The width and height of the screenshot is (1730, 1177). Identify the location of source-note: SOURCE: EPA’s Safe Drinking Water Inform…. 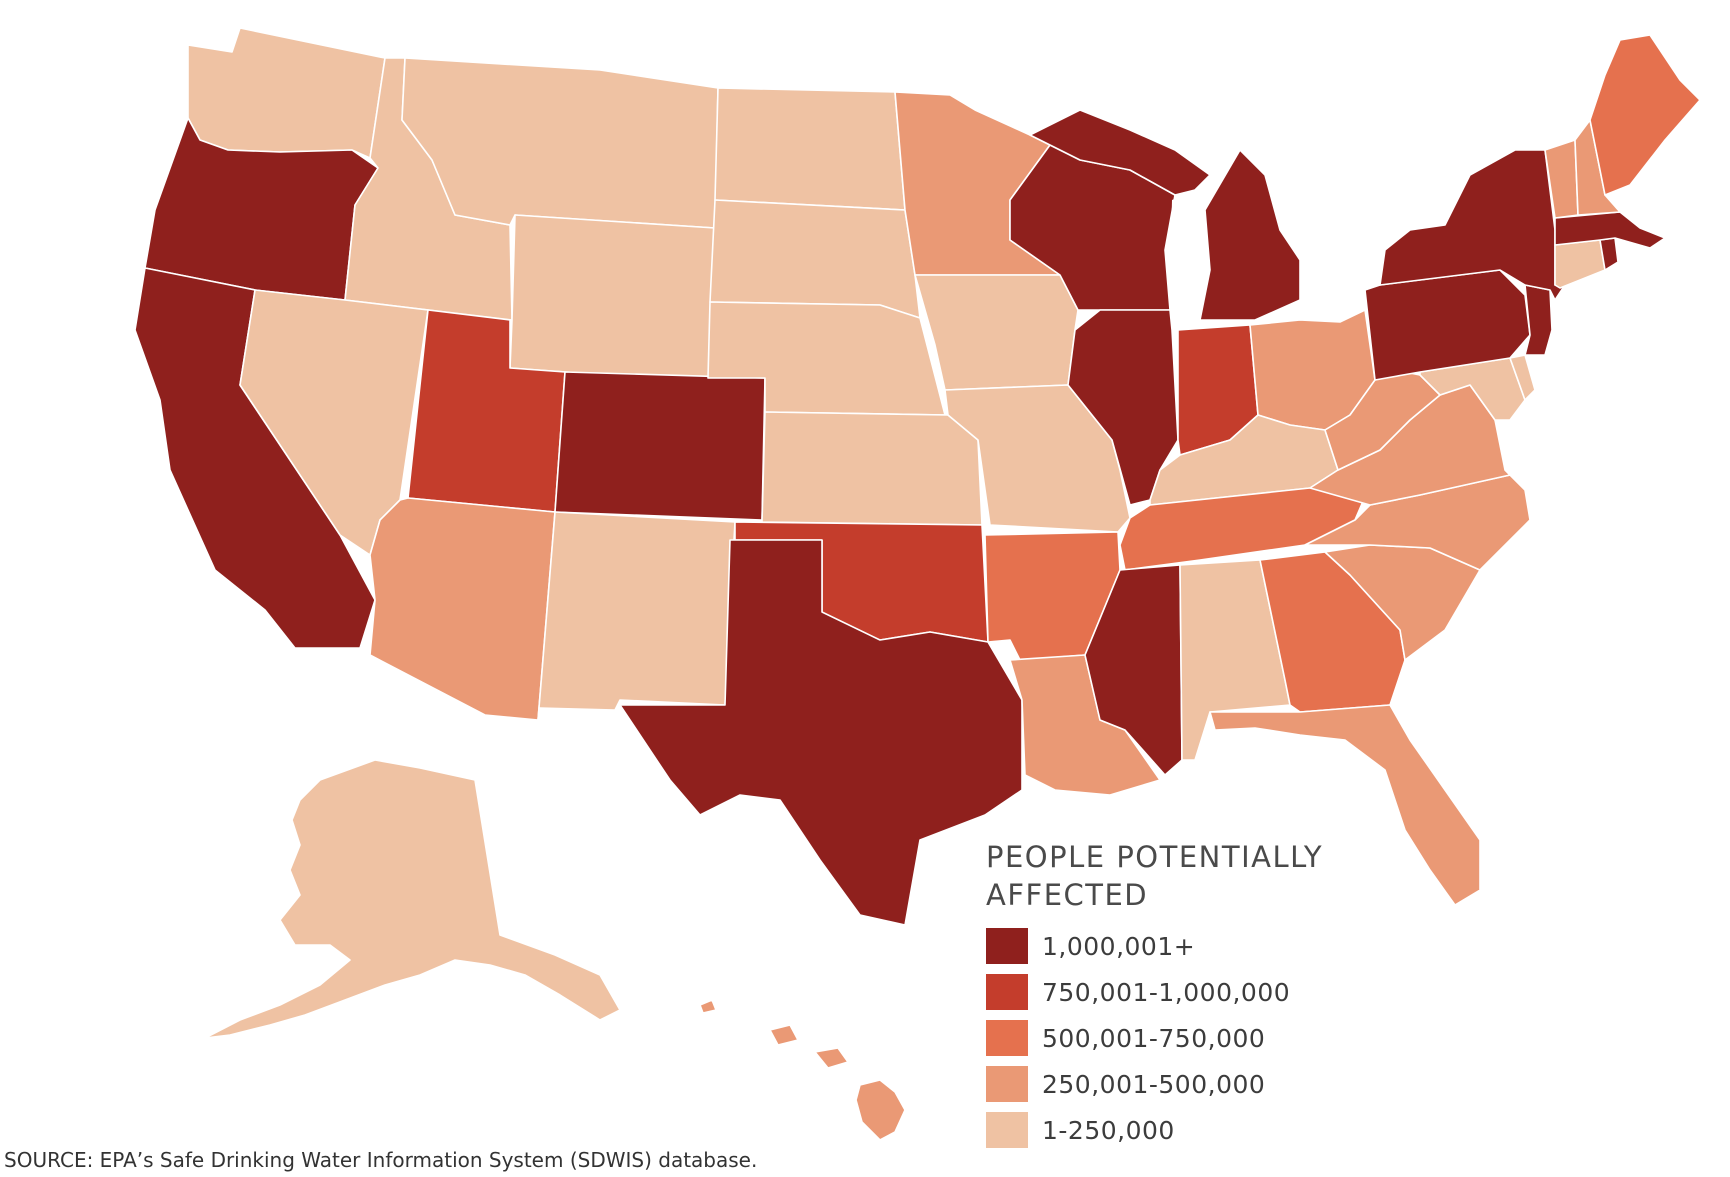
(381, 1160).